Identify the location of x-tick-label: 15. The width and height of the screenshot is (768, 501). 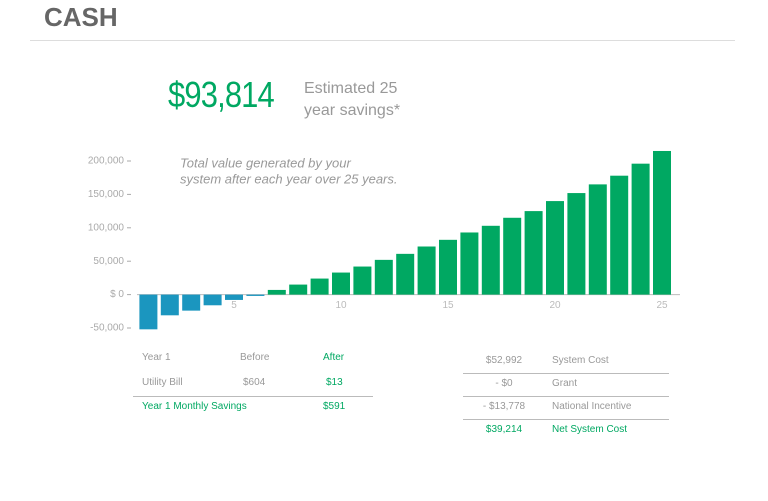
(448, 305).